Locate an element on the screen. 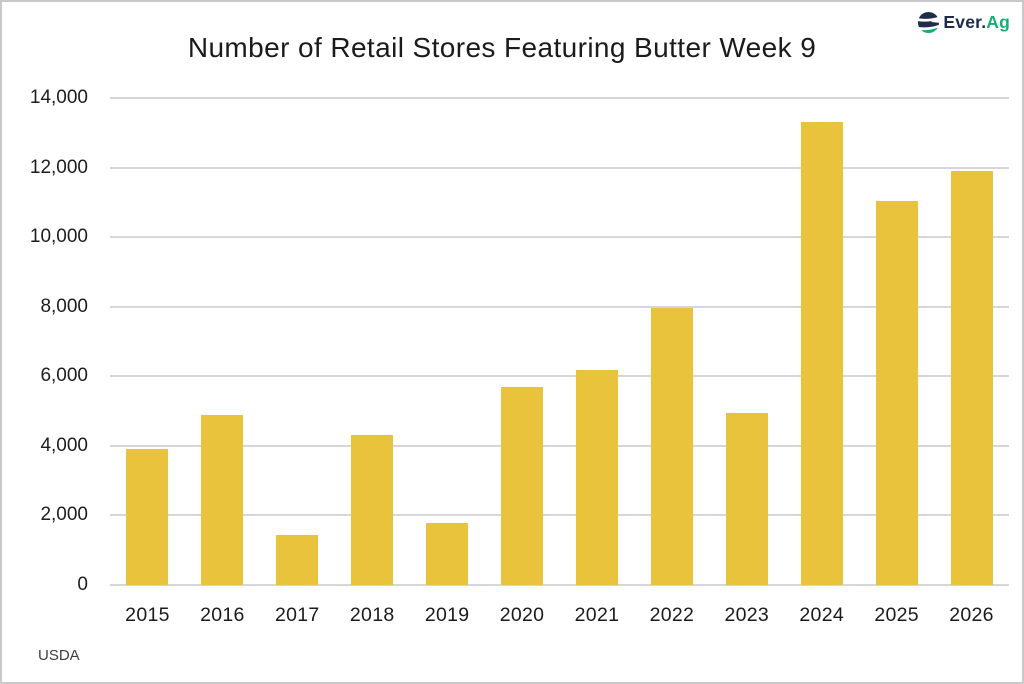 The image size is (1024, 684). bar-2026 is located at coordinates (971, 378).